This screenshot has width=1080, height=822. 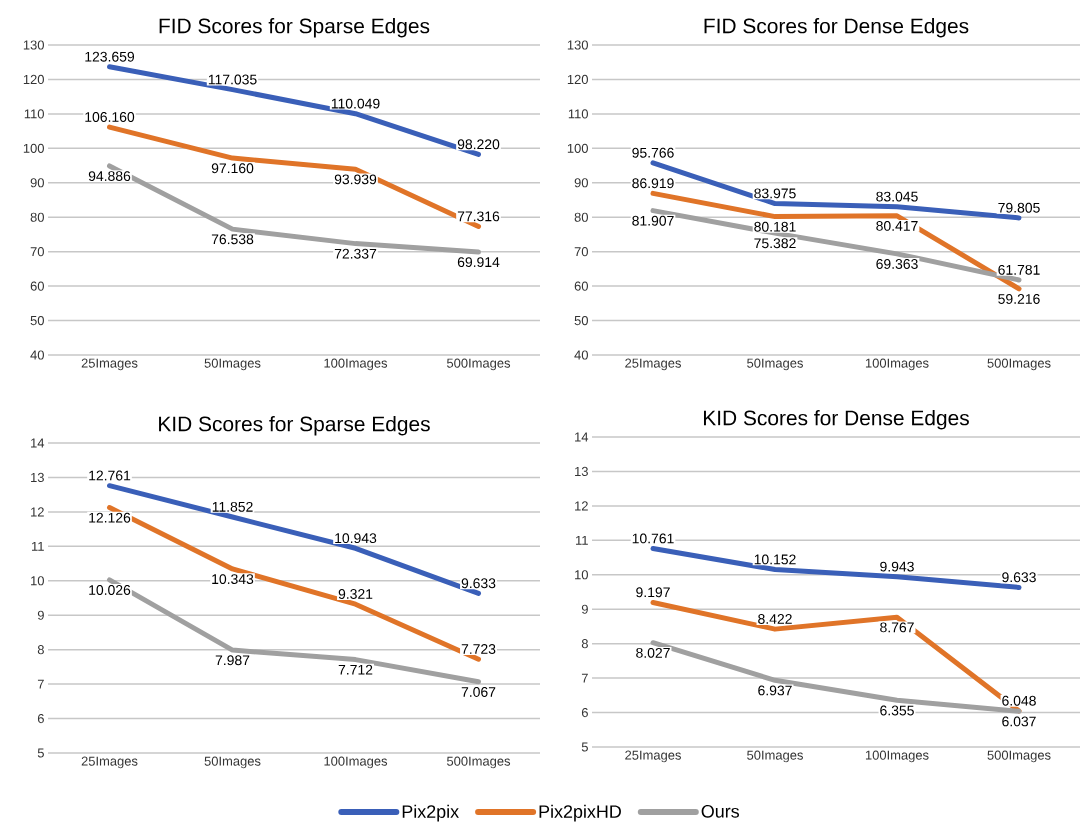 What do you see at coordinates (720, 811) in the screenshot?
I see `legend-label: Ours` at bounding box center [720, 811].